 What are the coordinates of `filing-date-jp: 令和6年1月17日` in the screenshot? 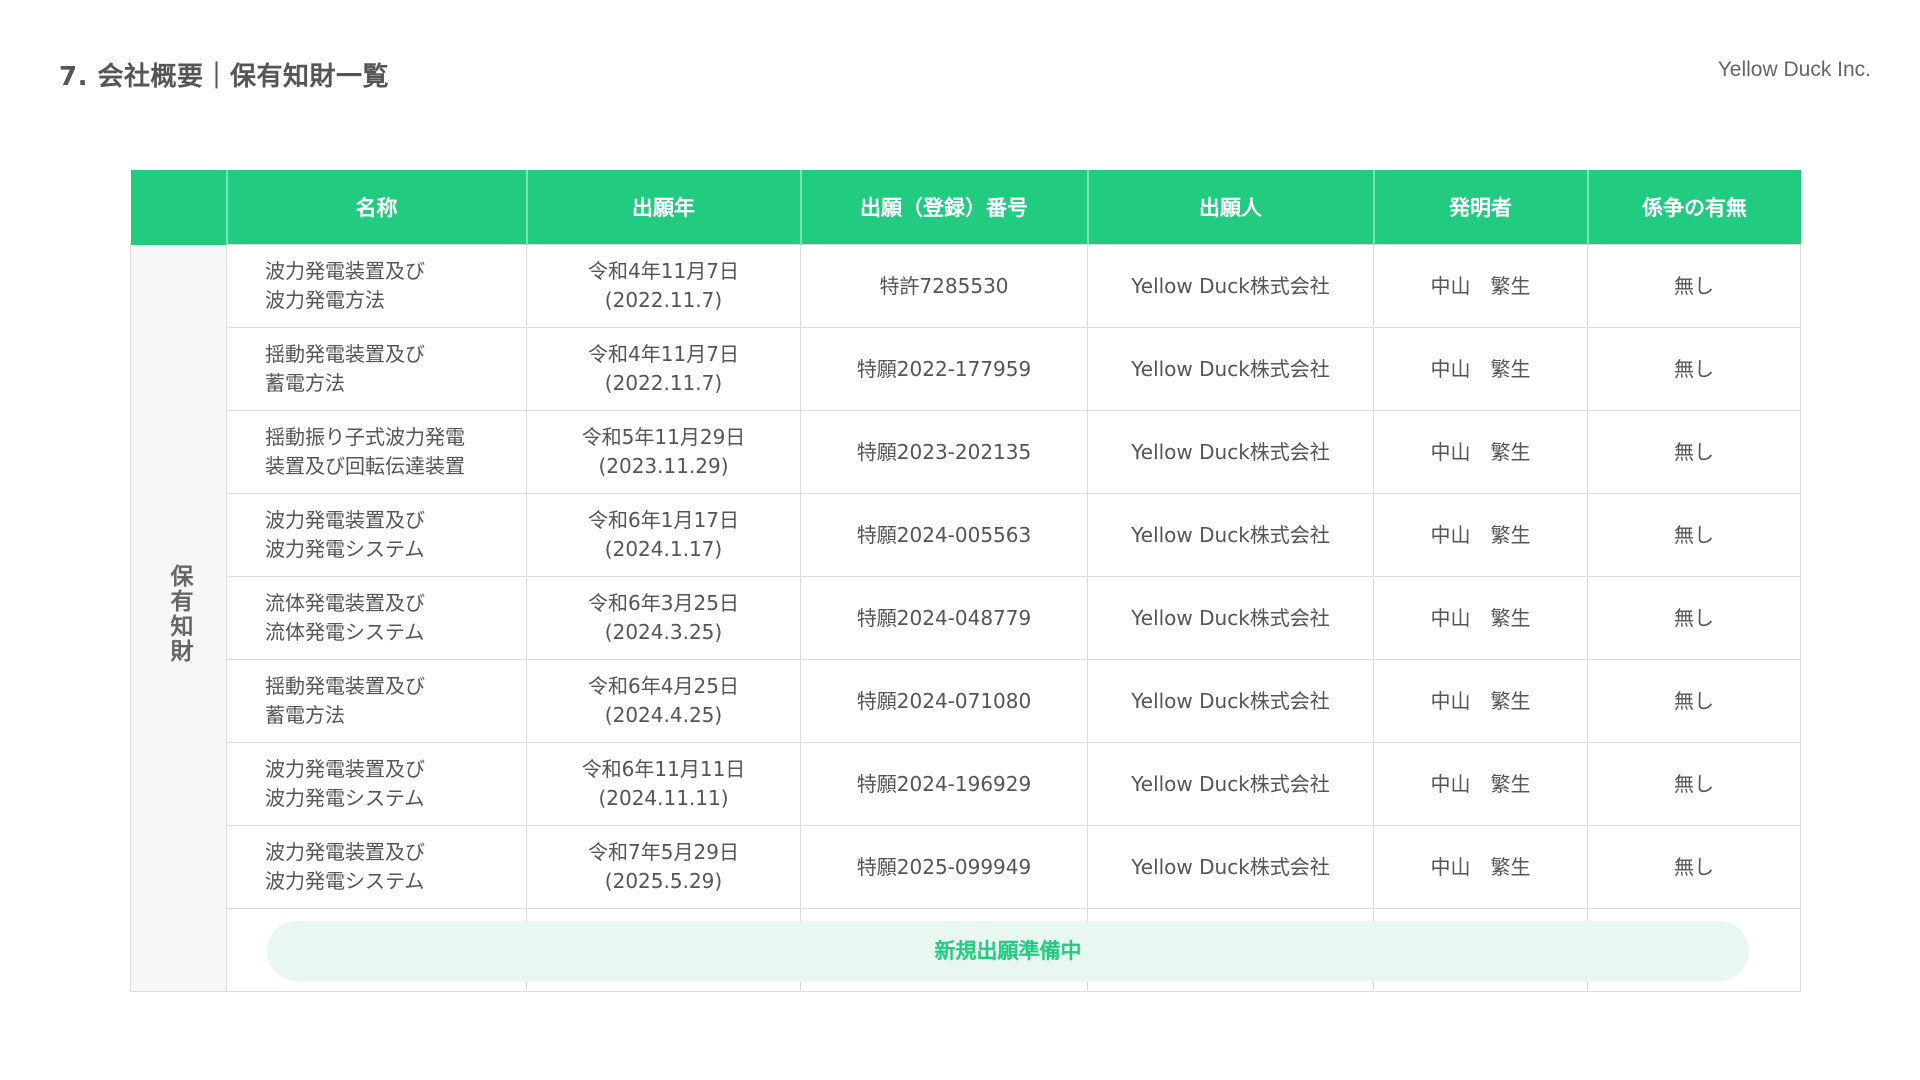 It's located at (663, 520).